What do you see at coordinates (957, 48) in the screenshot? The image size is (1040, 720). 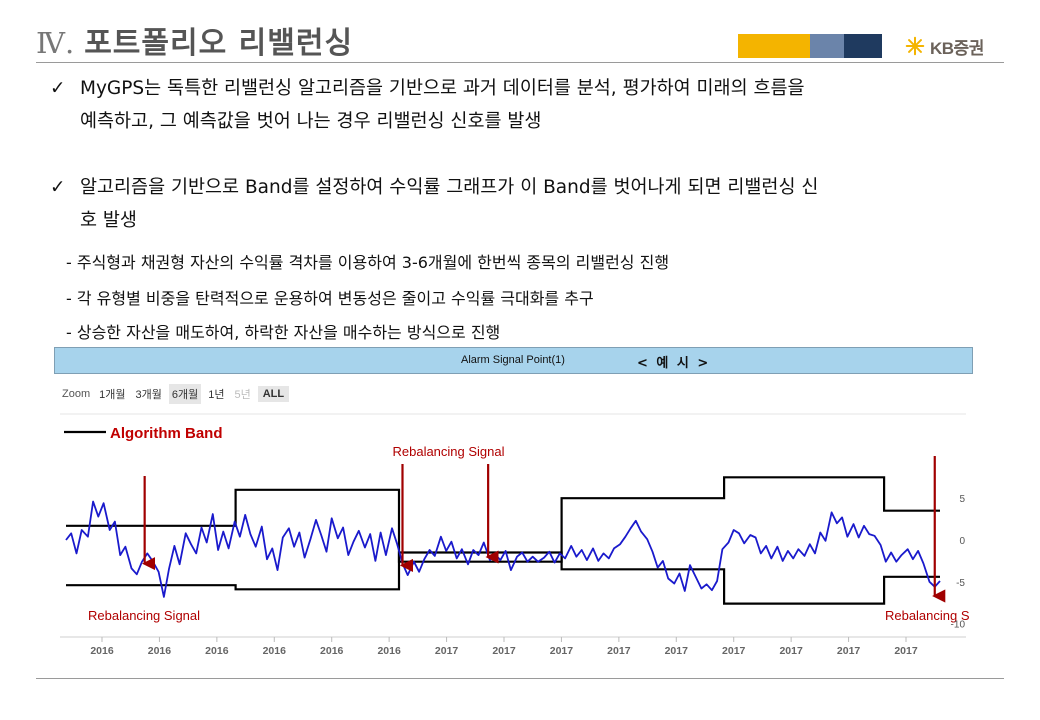 I see `logo-text: KB증권` at bounding box center [957, 48].